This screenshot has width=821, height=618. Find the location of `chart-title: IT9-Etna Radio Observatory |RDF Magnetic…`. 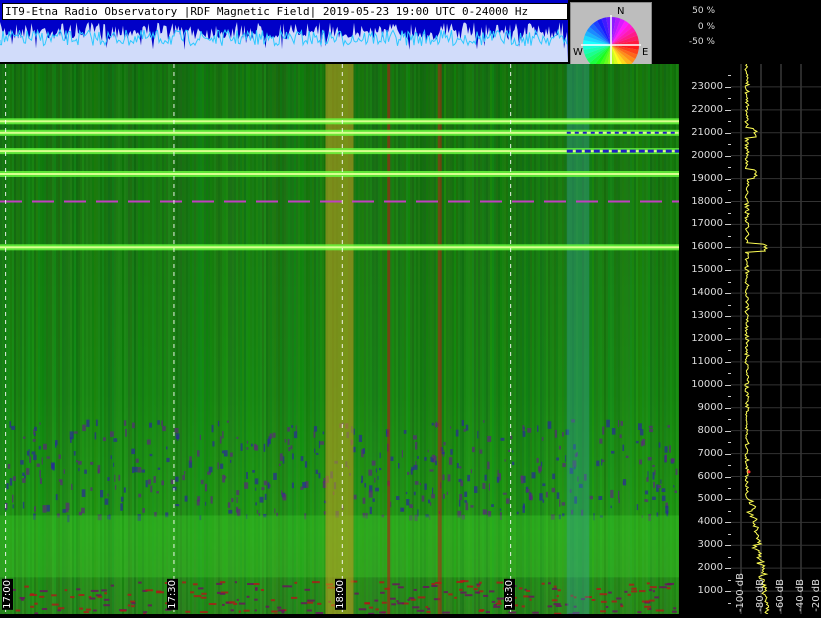

chart-title: IT9-Etna Radio Observatory |RDF Magnetic… is located at coordinates (285, 11).